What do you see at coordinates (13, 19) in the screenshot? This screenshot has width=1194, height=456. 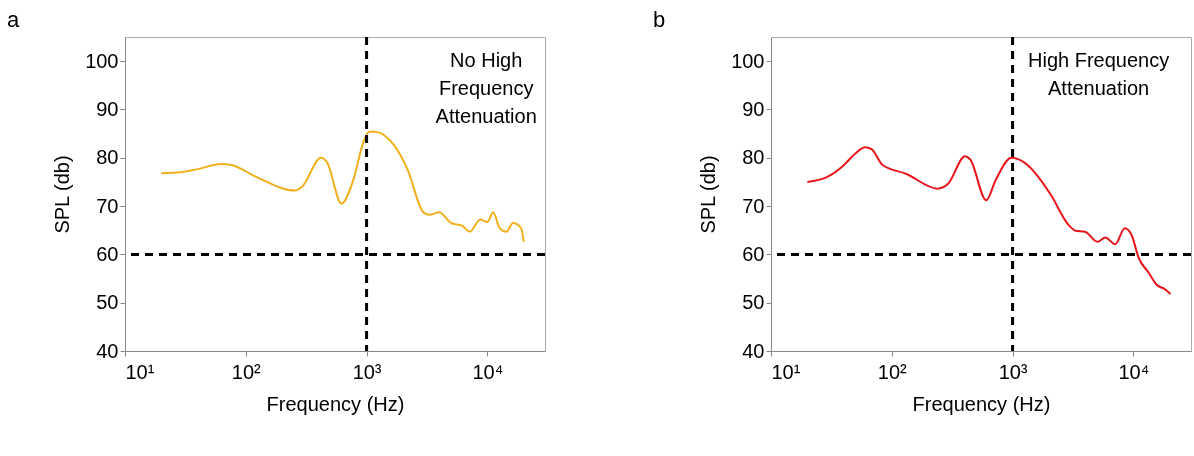 I see `chart-title: a` at bounding box center [13, 19].